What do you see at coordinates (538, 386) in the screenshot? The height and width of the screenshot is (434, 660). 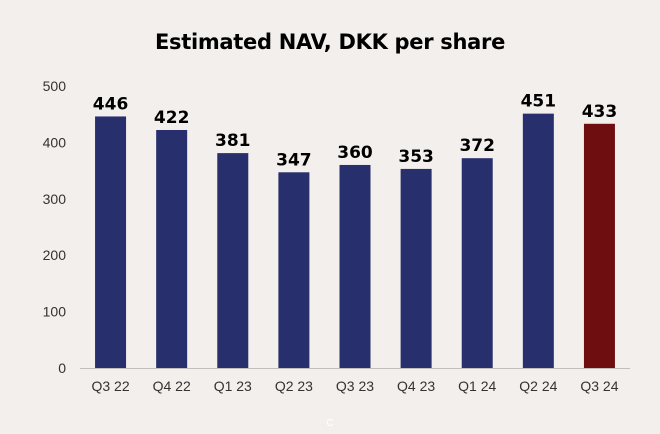 I see `x-tick-label: Q2 24` at bounding box center [538, 386].